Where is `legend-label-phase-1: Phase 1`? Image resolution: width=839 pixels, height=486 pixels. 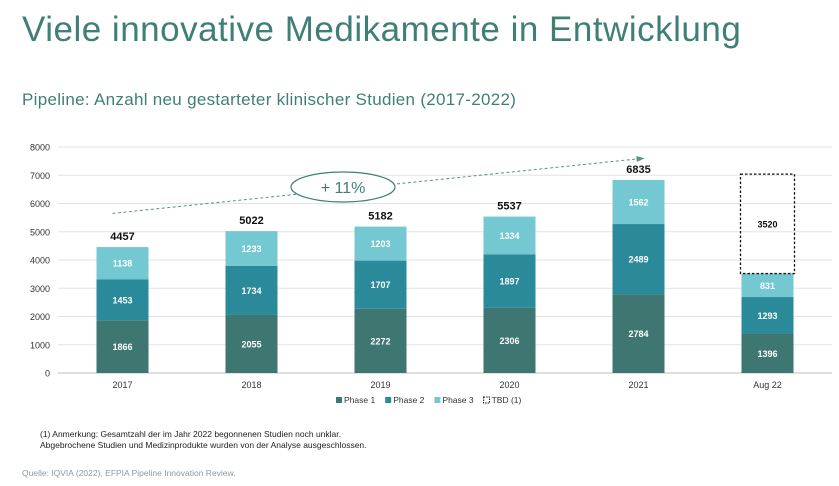
legend-label-phase-1: Phase 1 is located at coordinates (359, 400).